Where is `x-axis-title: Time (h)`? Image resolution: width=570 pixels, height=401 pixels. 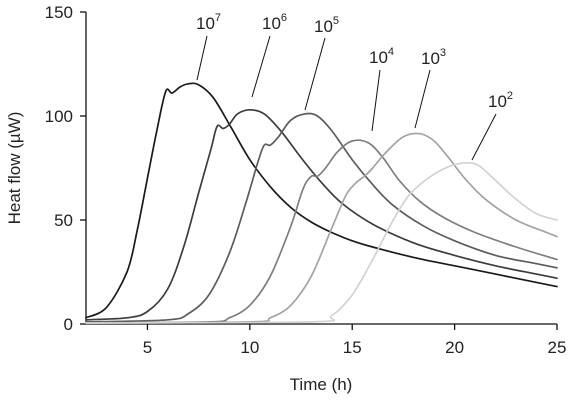 x-axis-title: Time (h) is located at coordinates (321, 384).